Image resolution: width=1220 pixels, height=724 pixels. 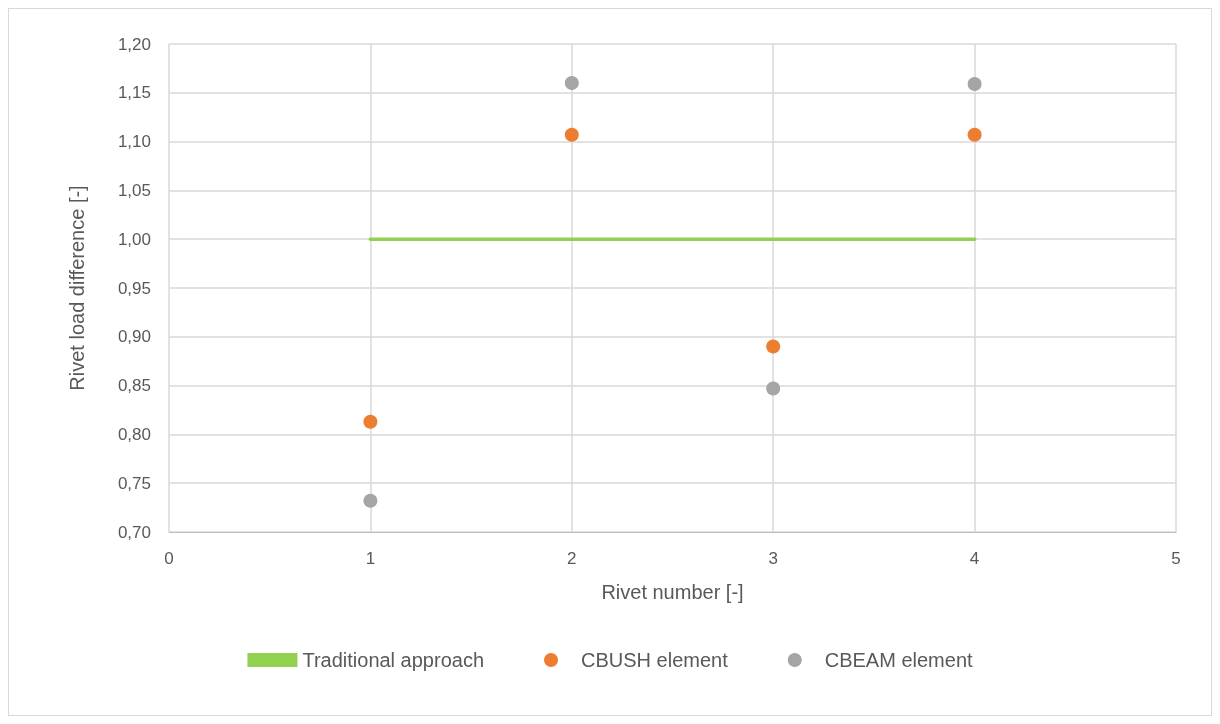 I want to click on y-tick-label: 0,70, so click(x=134, y=532).